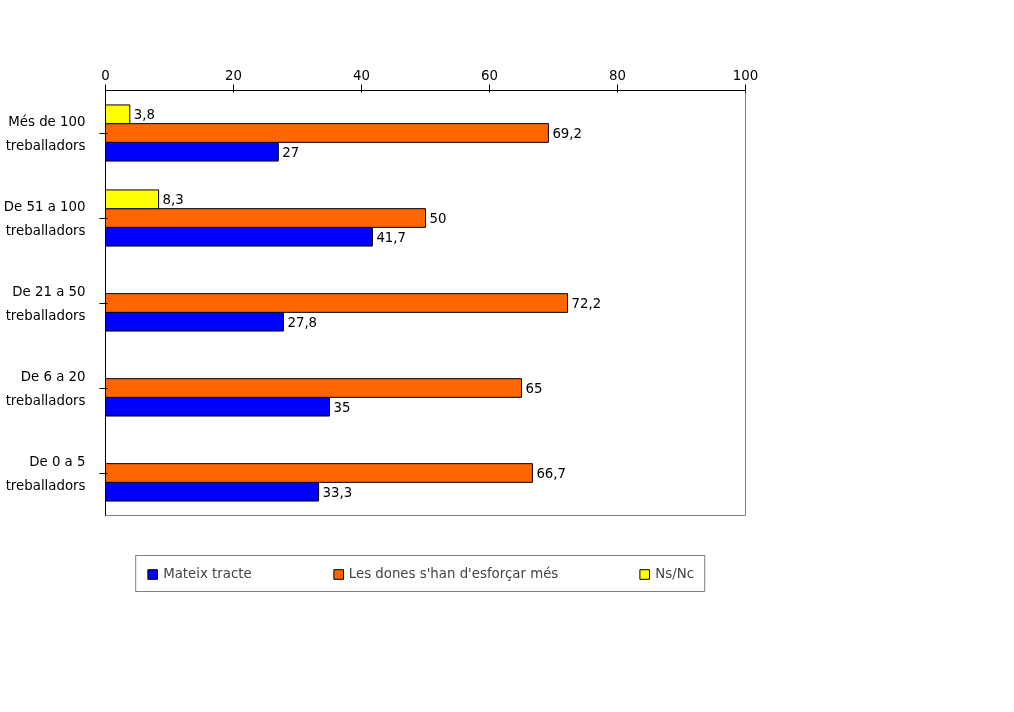 This screenshot has width=1014, height=712. I want to click on data-label: 50, so click(438, 218).